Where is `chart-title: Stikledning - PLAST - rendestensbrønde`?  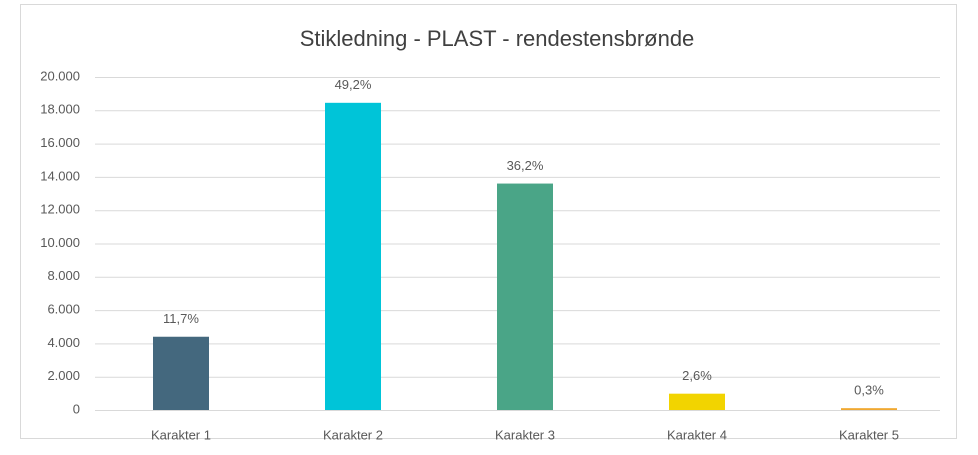
chart-title: Stikledning - PLAST - rendestensbrønde is located at coordinates (497, 38).